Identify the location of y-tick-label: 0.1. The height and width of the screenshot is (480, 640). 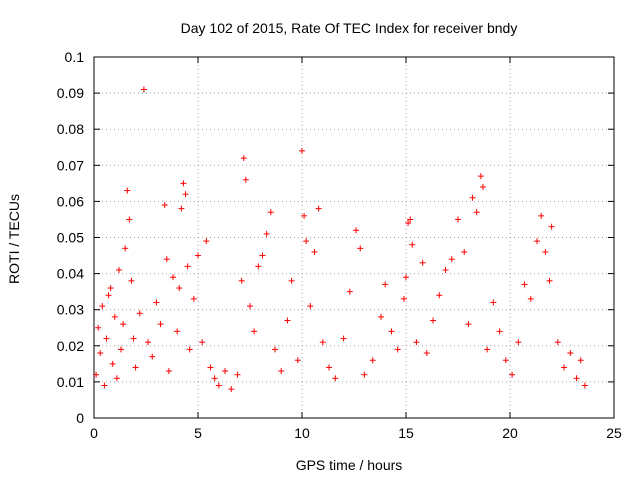
(75, 57).